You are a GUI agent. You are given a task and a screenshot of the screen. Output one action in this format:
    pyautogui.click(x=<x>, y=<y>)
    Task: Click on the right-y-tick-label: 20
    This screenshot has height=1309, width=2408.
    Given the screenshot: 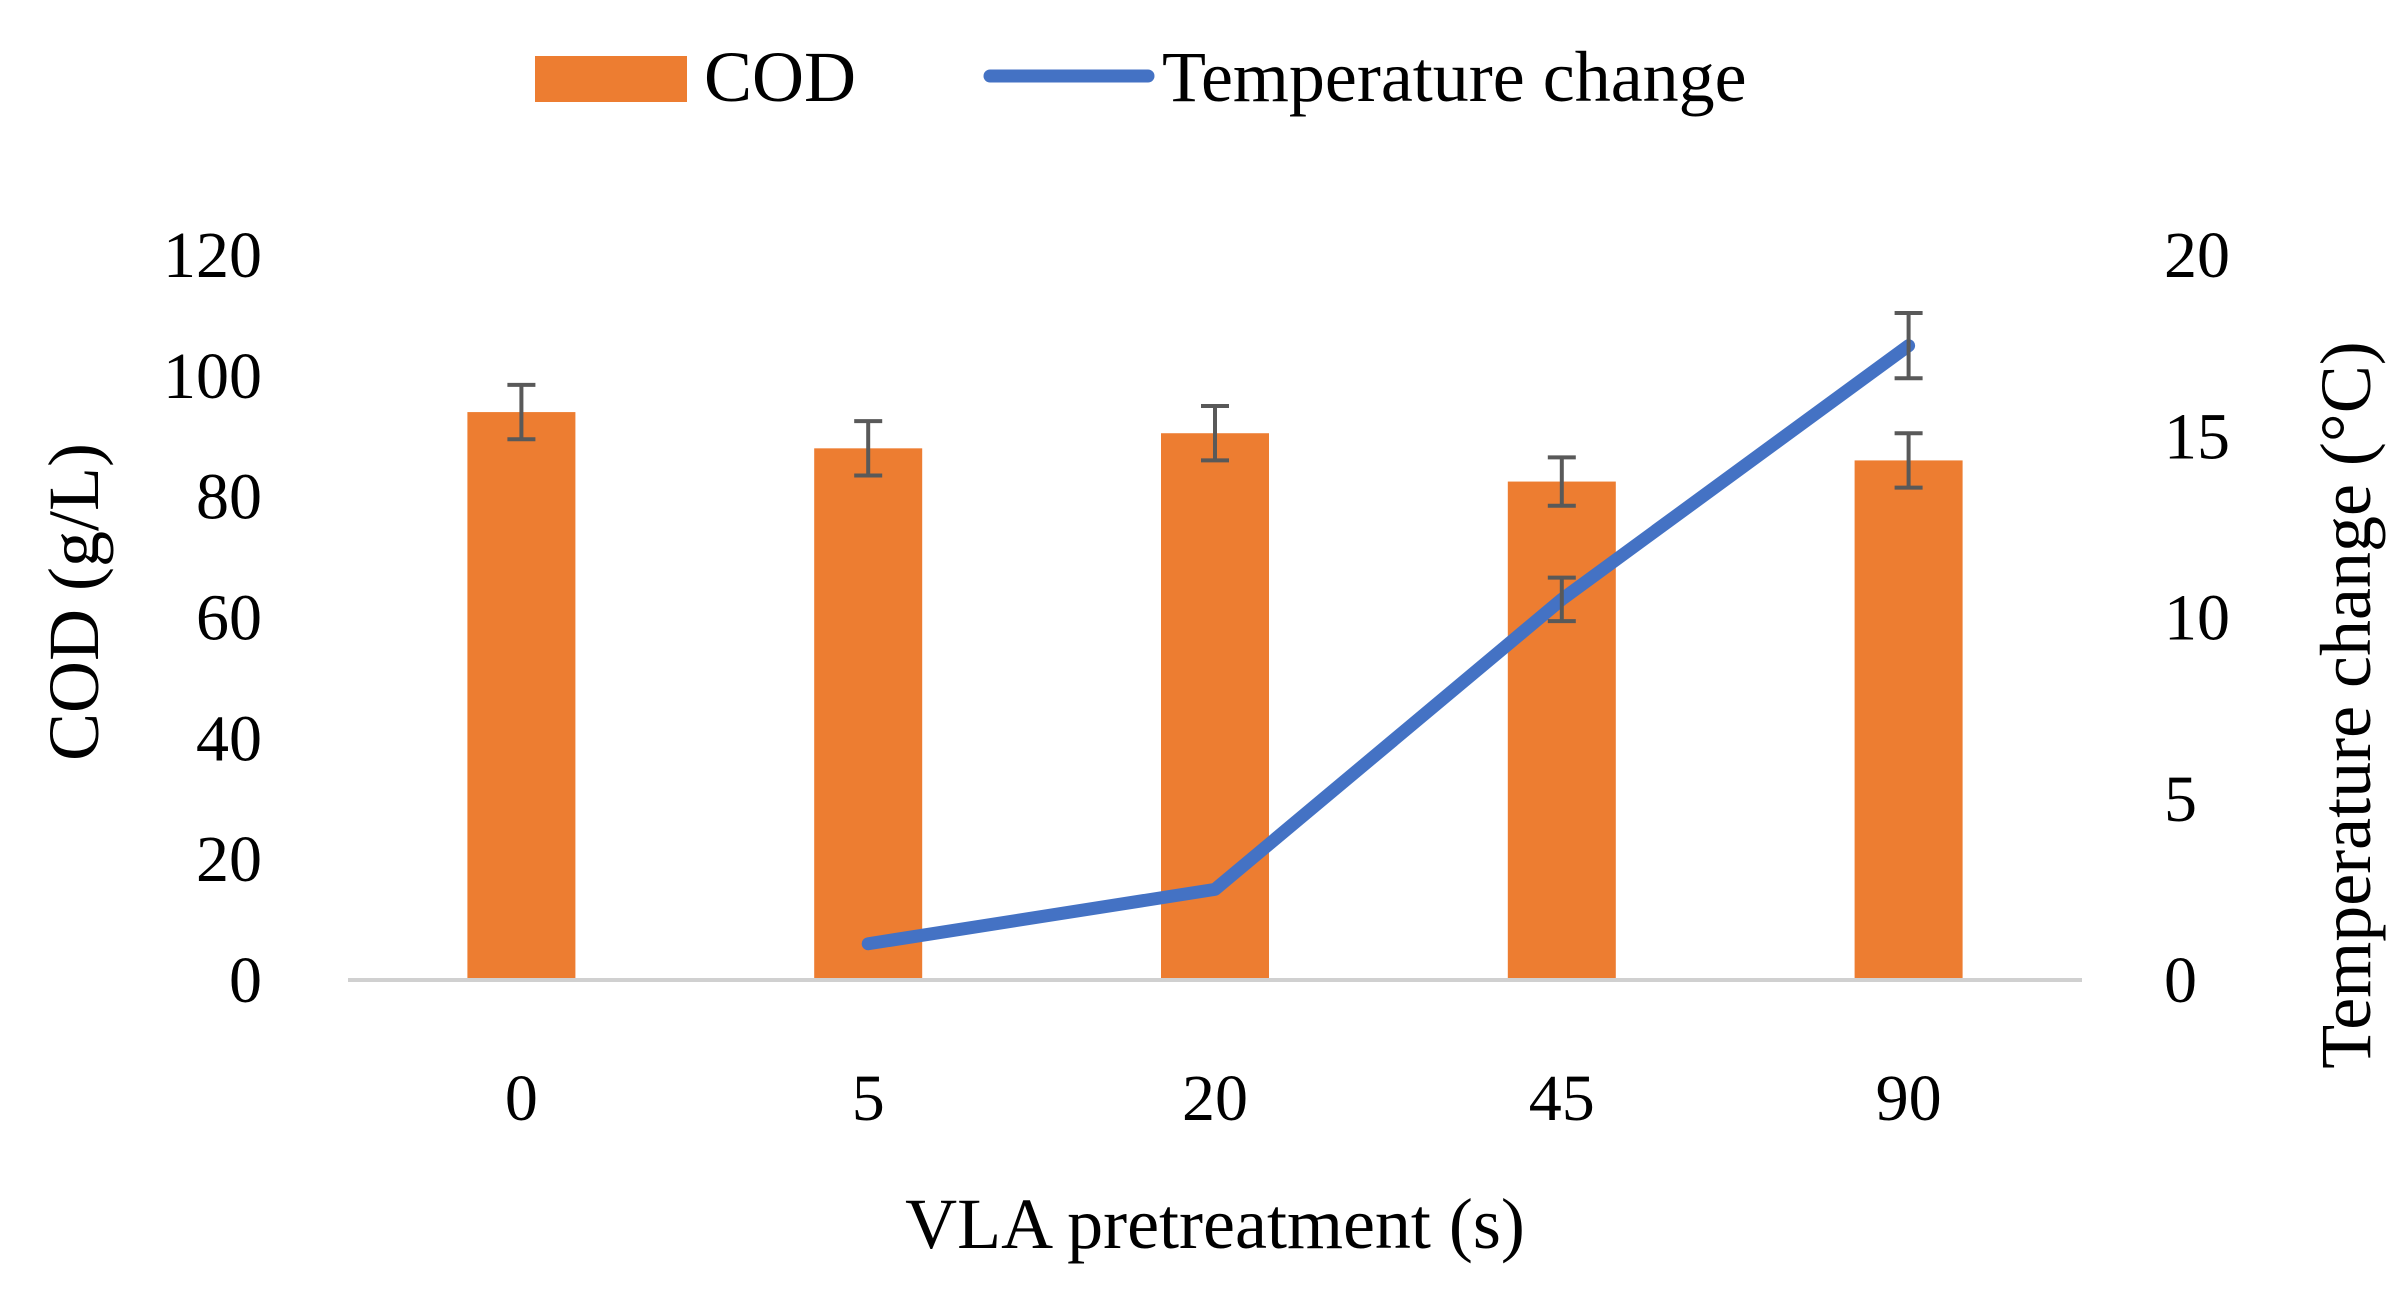 What is the action you would take?
    pyautogui.click(x=2197, y=255)
    